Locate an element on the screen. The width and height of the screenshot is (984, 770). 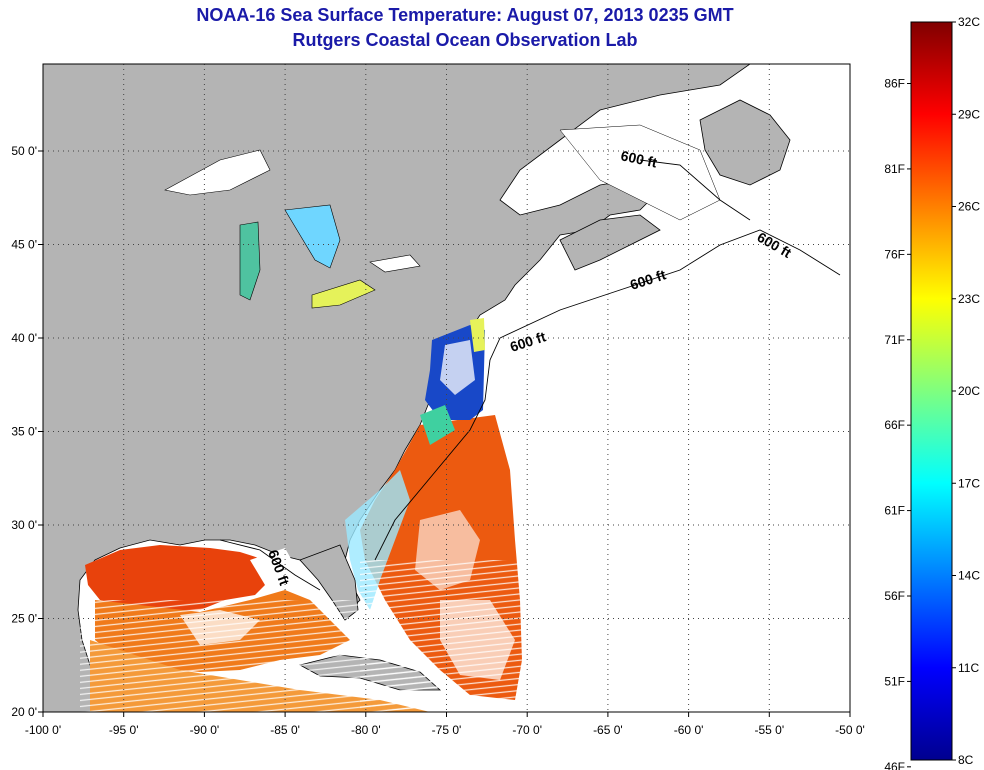
lat-tick-label: 50 0' is located at coordinates (24, 151).